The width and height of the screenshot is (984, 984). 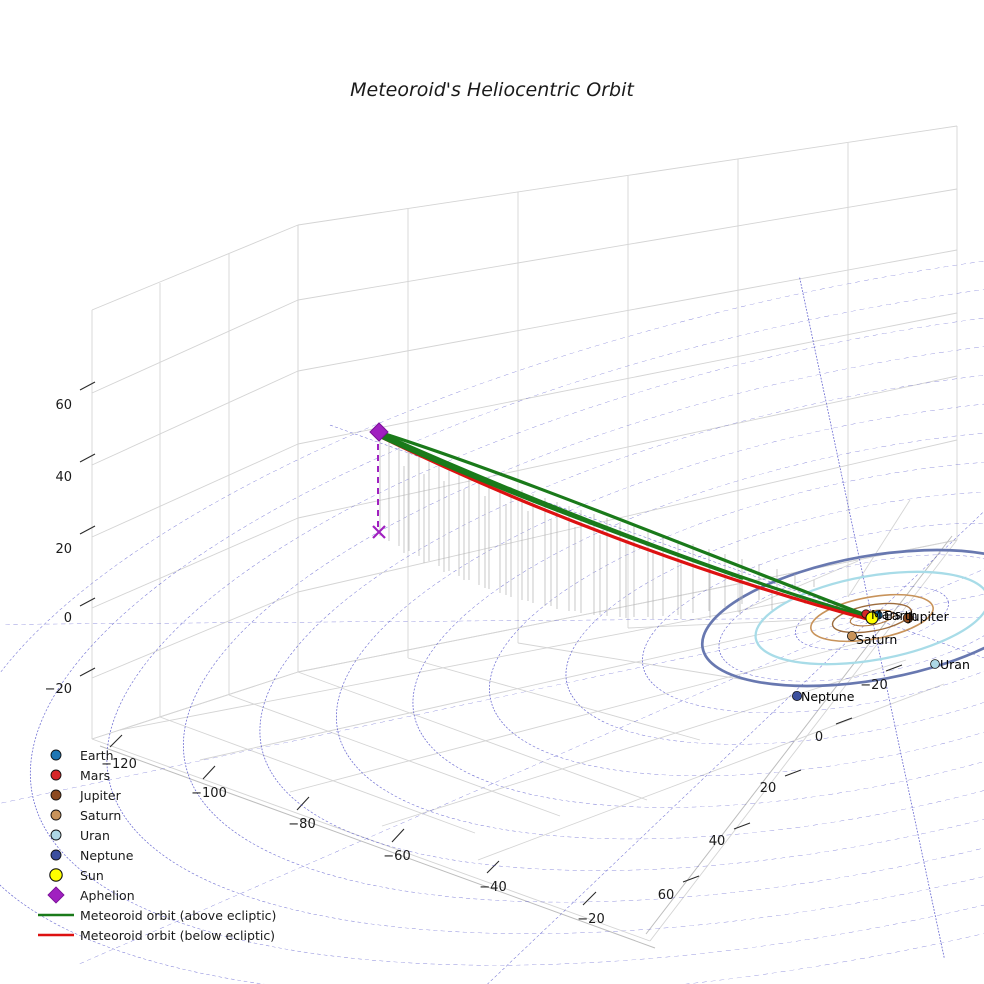 I want to click on orbit-ring-mars, so click(x=872, y=618).